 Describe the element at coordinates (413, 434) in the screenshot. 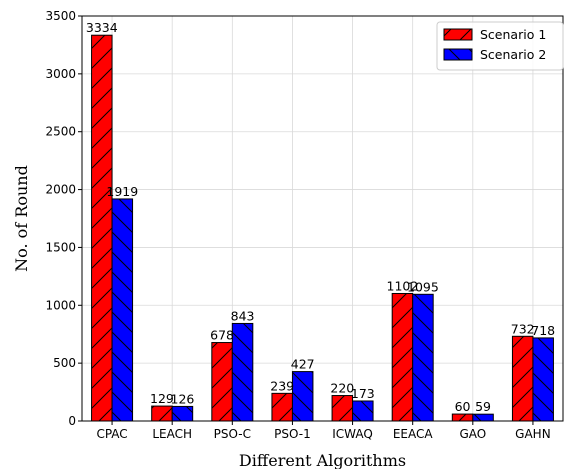

I see `x-tick-label: EEACA` at that location.